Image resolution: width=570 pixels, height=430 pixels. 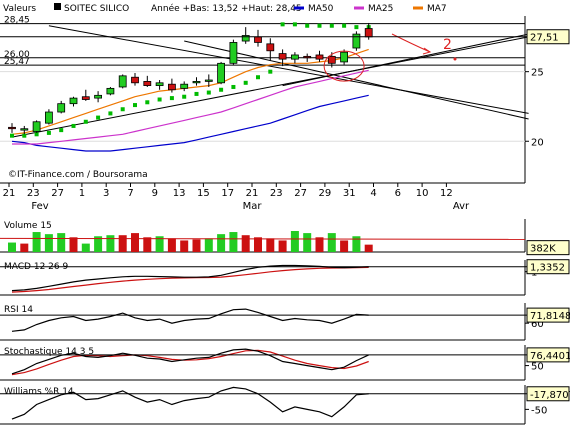 What do you see at coordinates (39, 392) in the screenshot?
I see `williams-title: Williams %R 14` at bounding box center [39, 392].